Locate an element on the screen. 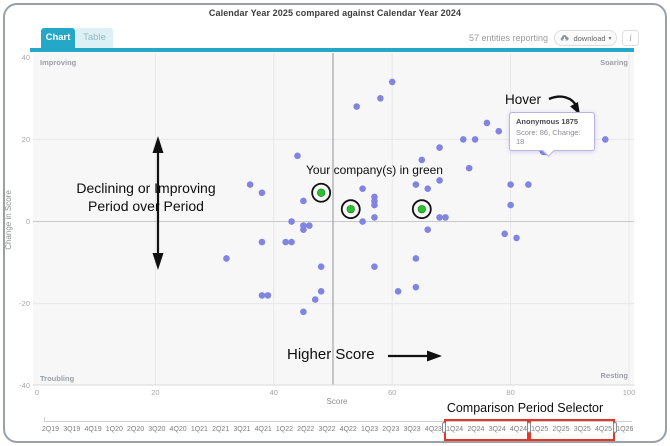 The height and width of the screenshot is (446, 670). quarter-label-2q21: 2Q21 is located at coordinates (221, 429).